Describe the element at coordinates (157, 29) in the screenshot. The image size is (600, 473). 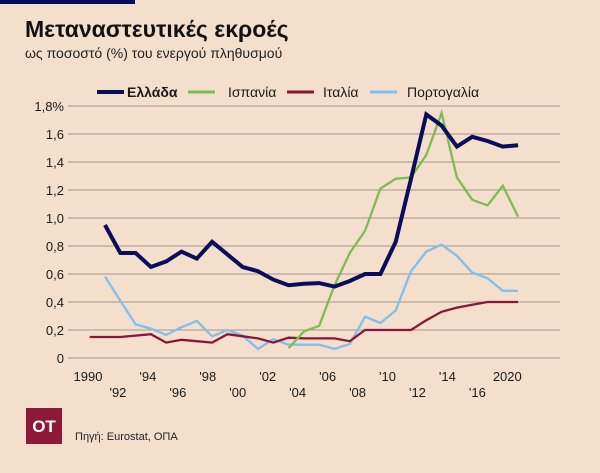
I see `chart-title: Μεταναστευτικές εκροές` at that location.